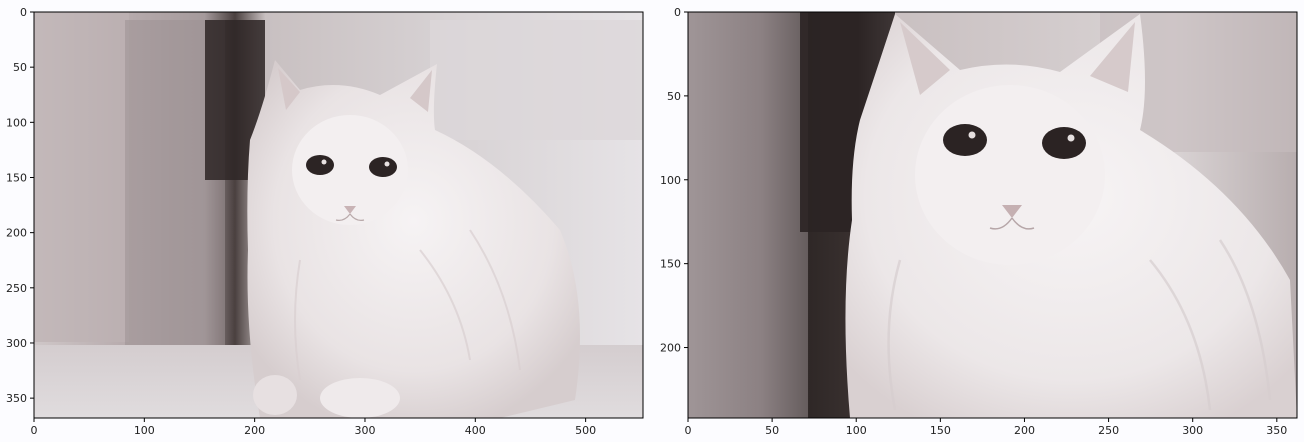 This screenshot has width=1304, height=442. What do you see at coordinates (16, 398) in the screenshot?
I see `y-tick-label: 350` at bounding box center [16, 398].